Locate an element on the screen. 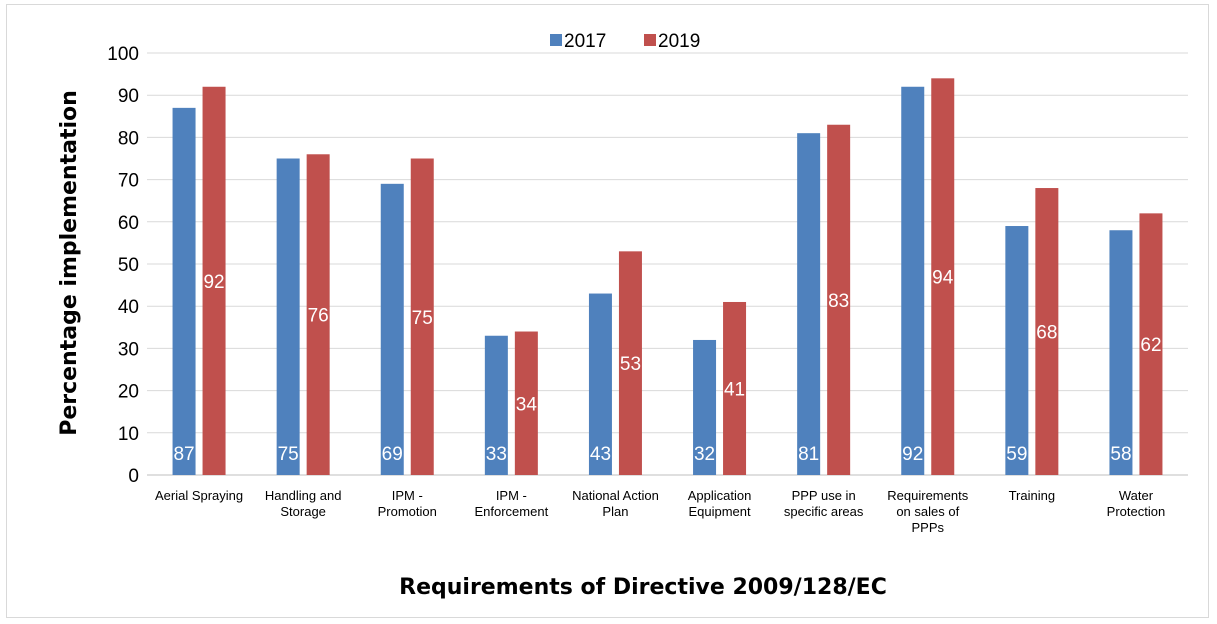 The height and width of the screenshot is (624, 1217). x-category-label: Handling and Storage is located at coordinates (303, 503).